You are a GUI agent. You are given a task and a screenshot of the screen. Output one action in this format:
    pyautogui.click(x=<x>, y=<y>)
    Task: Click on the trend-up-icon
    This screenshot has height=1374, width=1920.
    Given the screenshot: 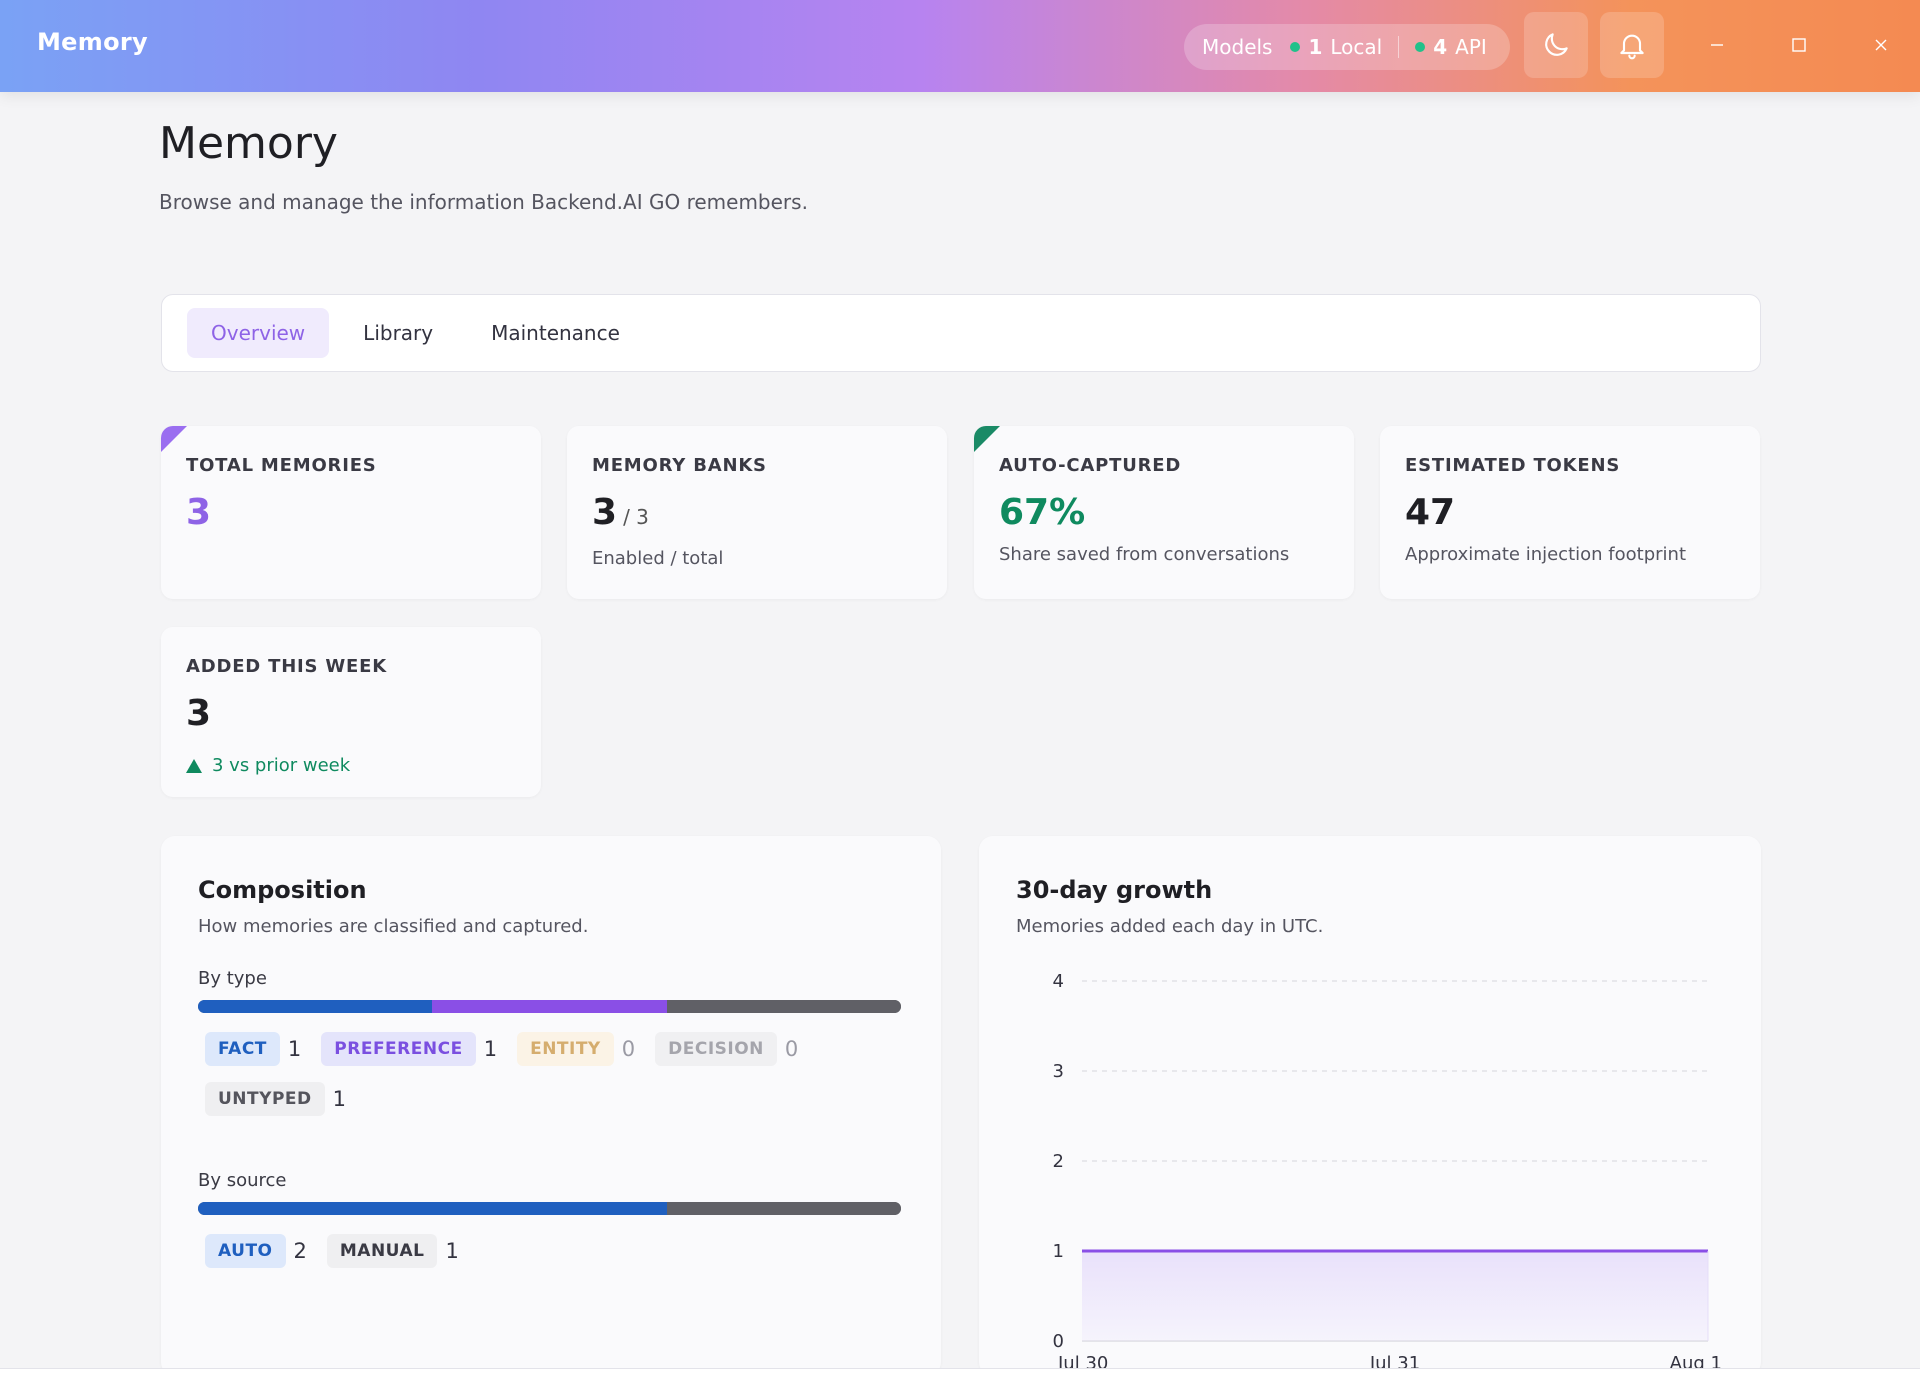 What is the action you would take?
    pyautogui.click(x=194, y=765)
    